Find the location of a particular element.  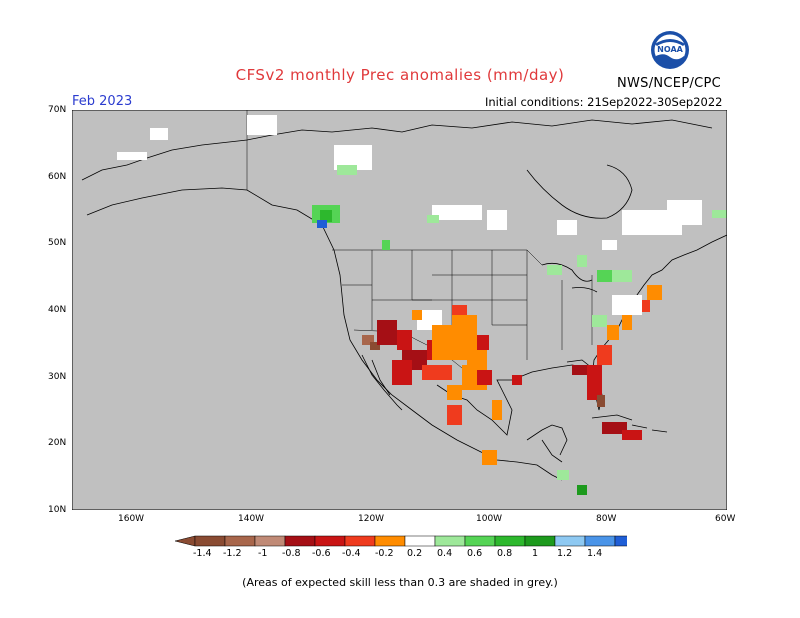

lon-label: 120W is located at coordinates (371, 519).